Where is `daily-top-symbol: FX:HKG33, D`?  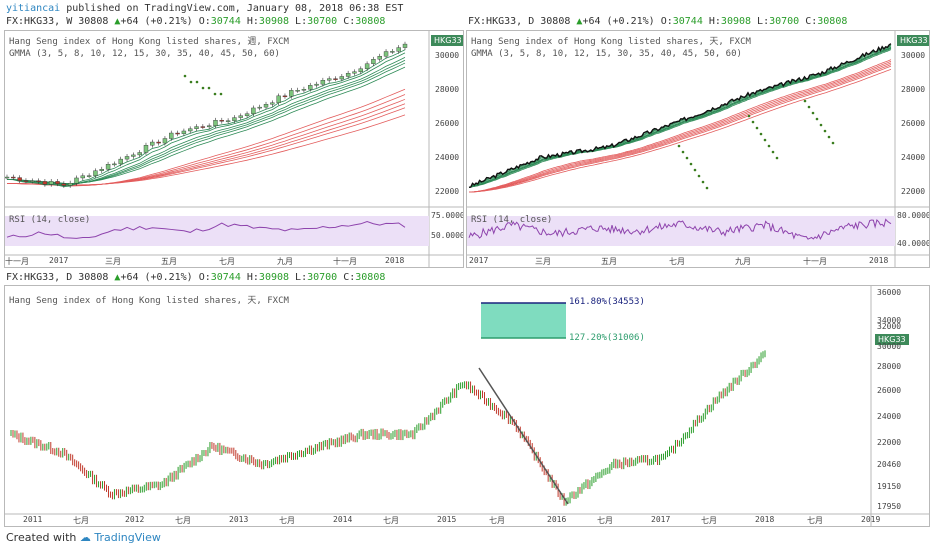 daily-top-symbol: FX:HKG33, D is located at coordinates (501, 21).